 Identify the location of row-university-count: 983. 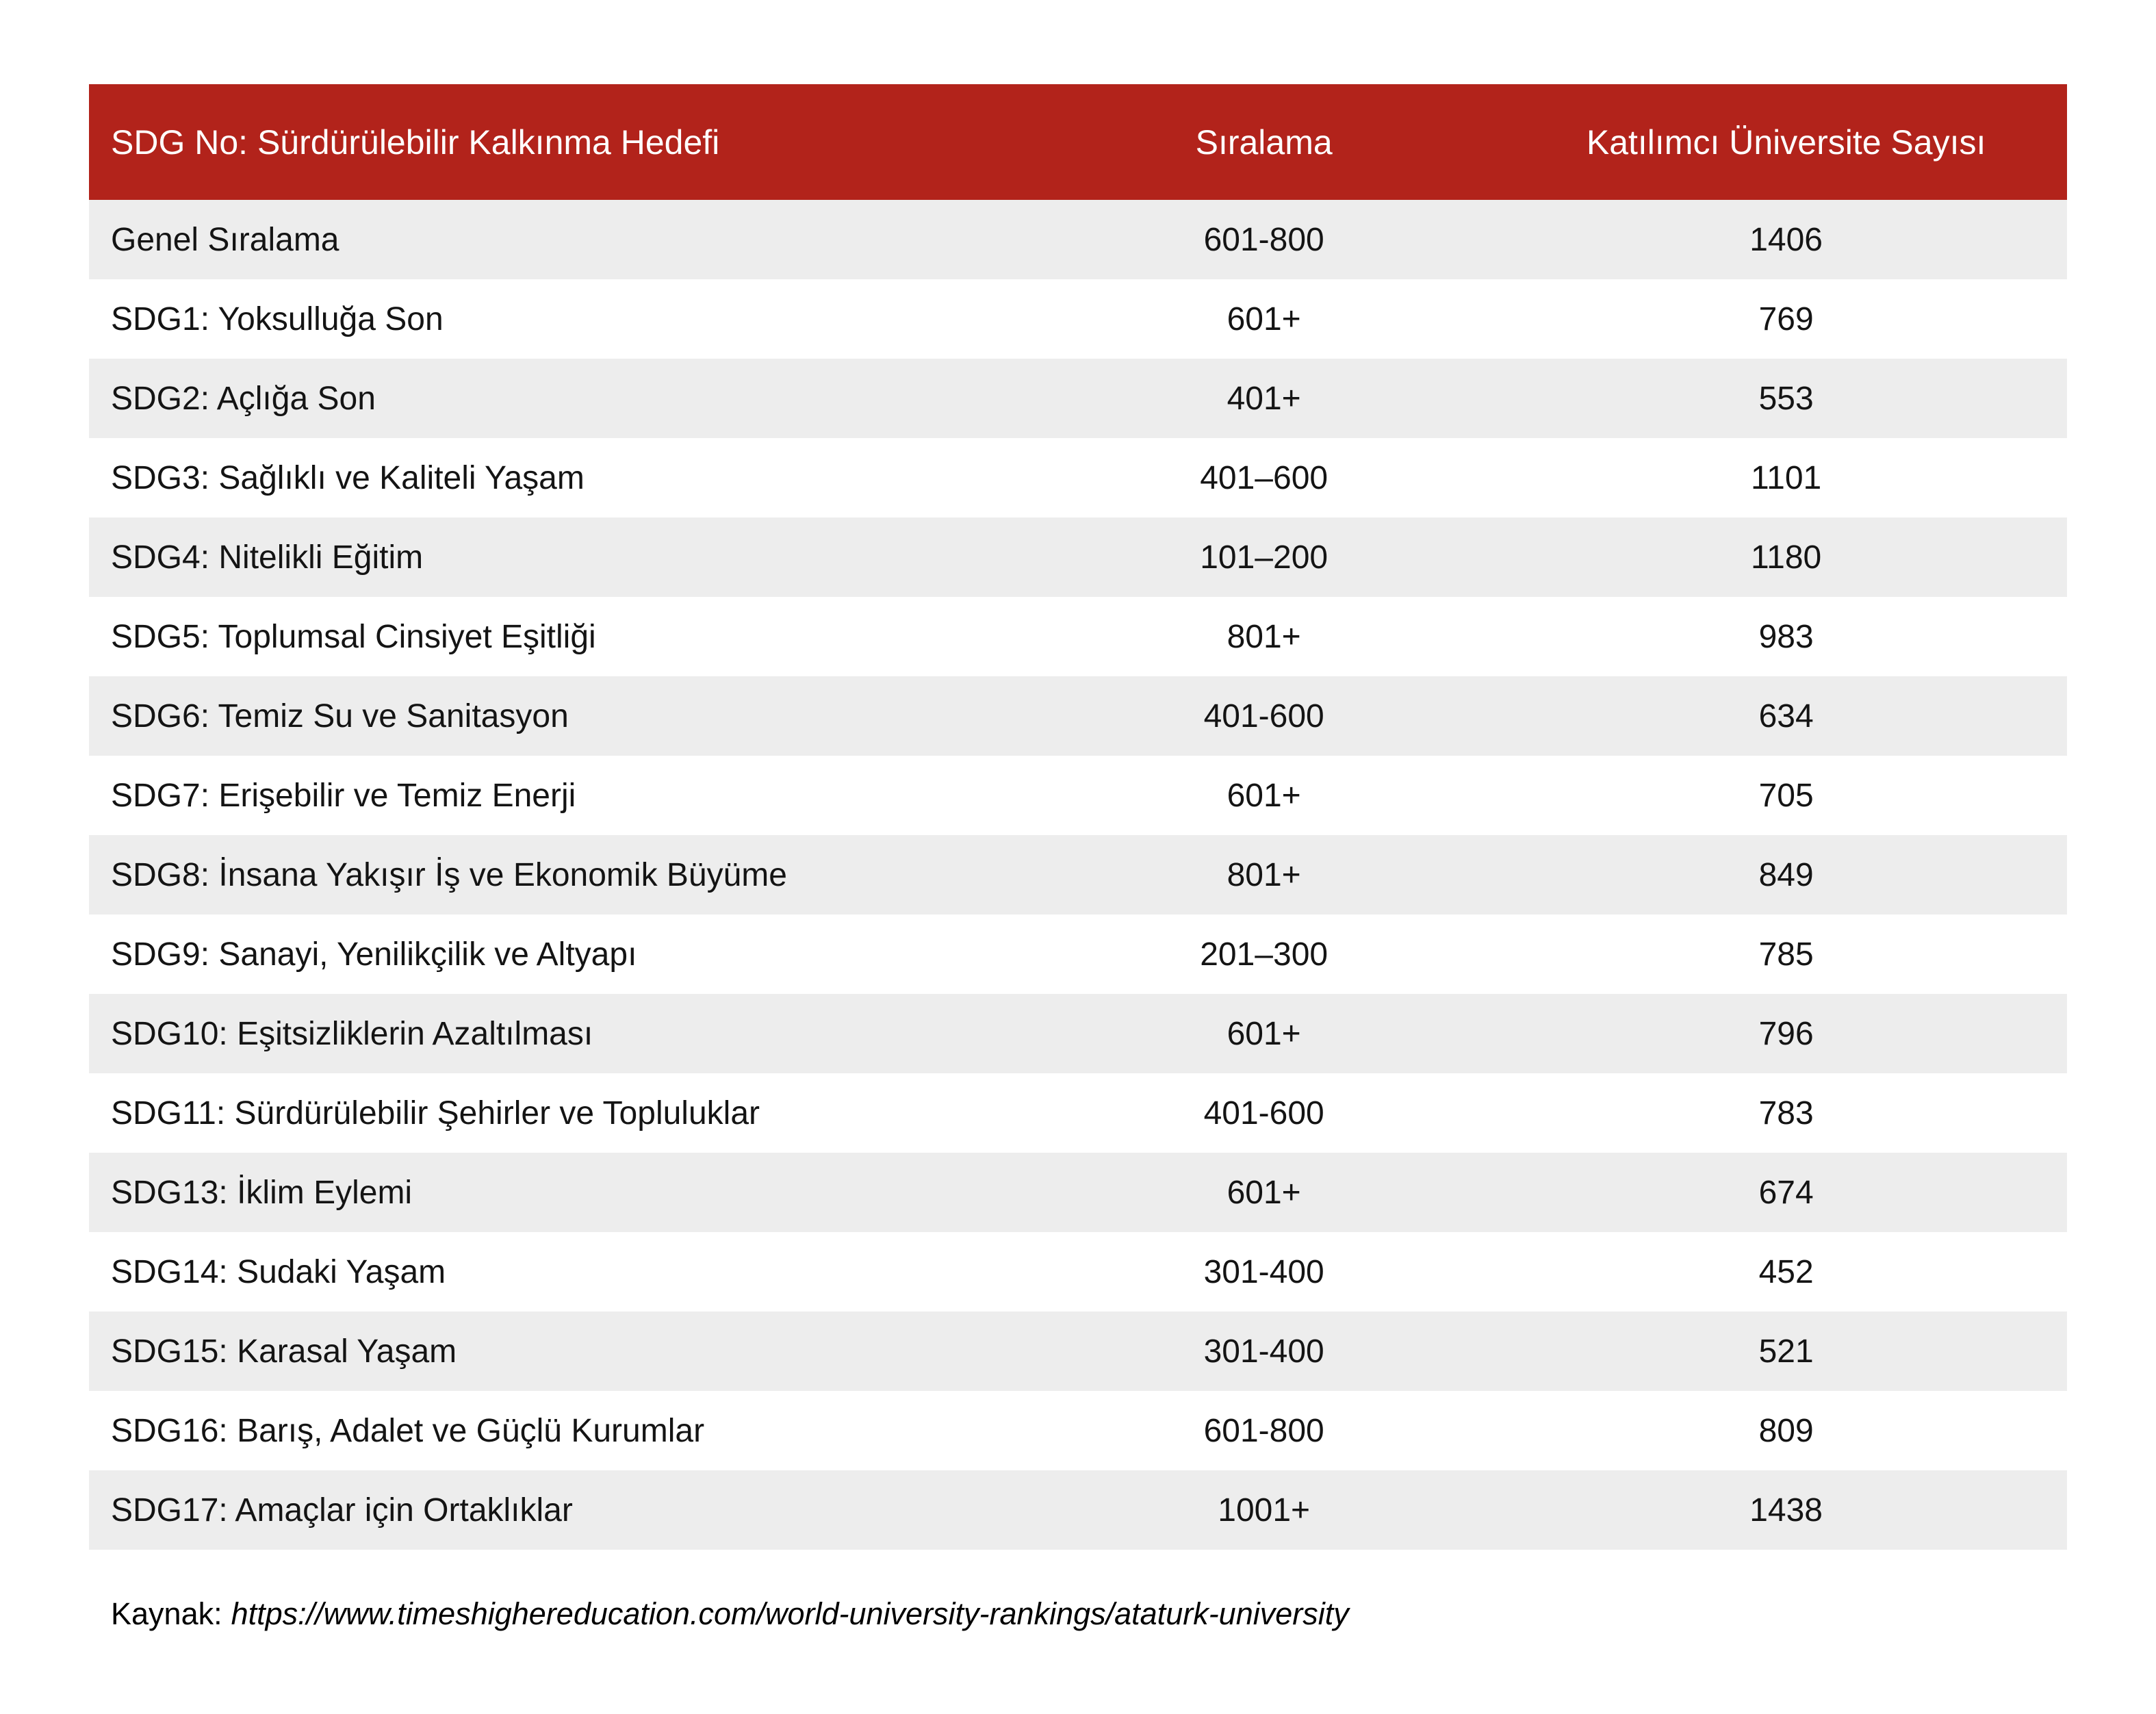
(1786, 636).